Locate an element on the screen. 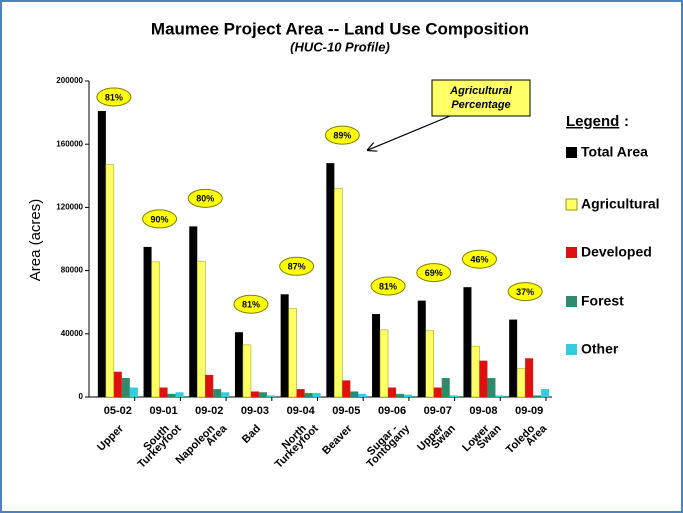  legend-colon: : is located at coordinates (626, 121).